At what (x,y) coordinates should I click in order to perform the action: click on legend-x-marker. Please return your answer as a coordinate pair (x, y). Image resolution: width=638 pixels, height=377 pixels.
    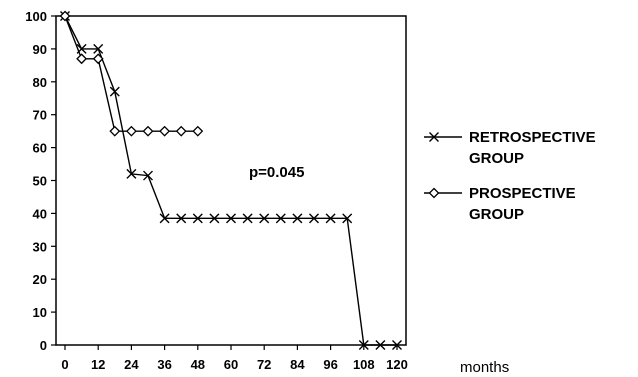
    Looking at the image, I should click on (434, 137).